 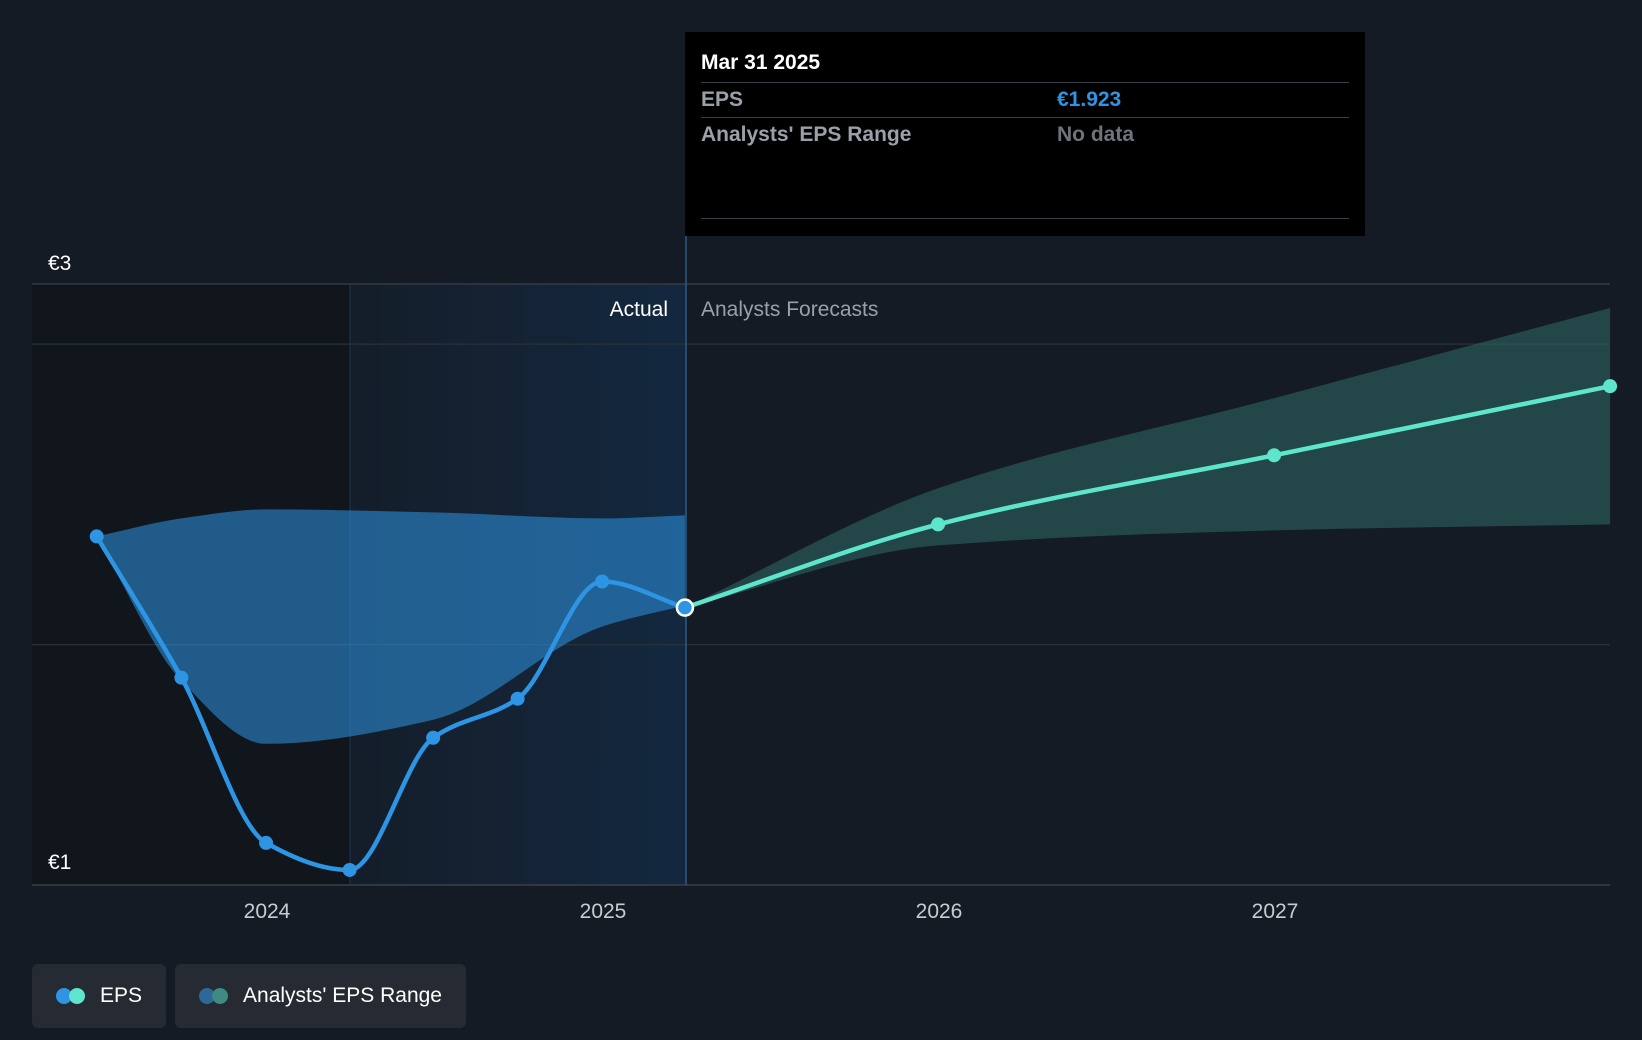 What do you see at coordinates (1025, 100) in the screenshot?
I see `tooltip-eps-row: EPS €1.923` at bounding box center [1025, 100].